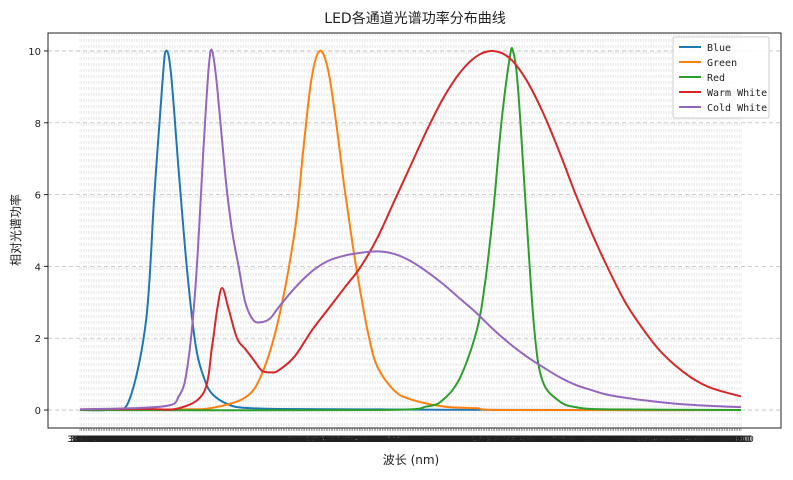 The height and width of the screenshot is (480, 793). Describe the element at coordinates (121, 440) in the screenshot. I see `x-tick-label: 405.0` at that location.